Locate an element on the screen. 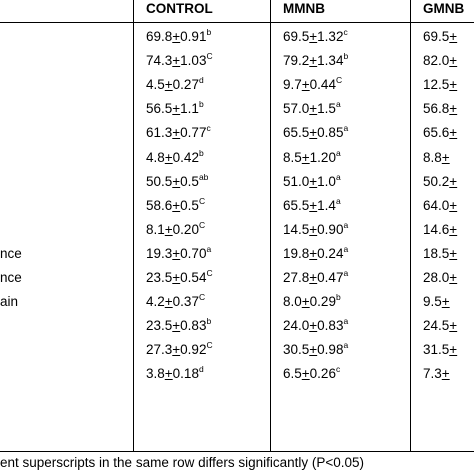  cell-mean: 24.0 is located at coordinates (296, 326).